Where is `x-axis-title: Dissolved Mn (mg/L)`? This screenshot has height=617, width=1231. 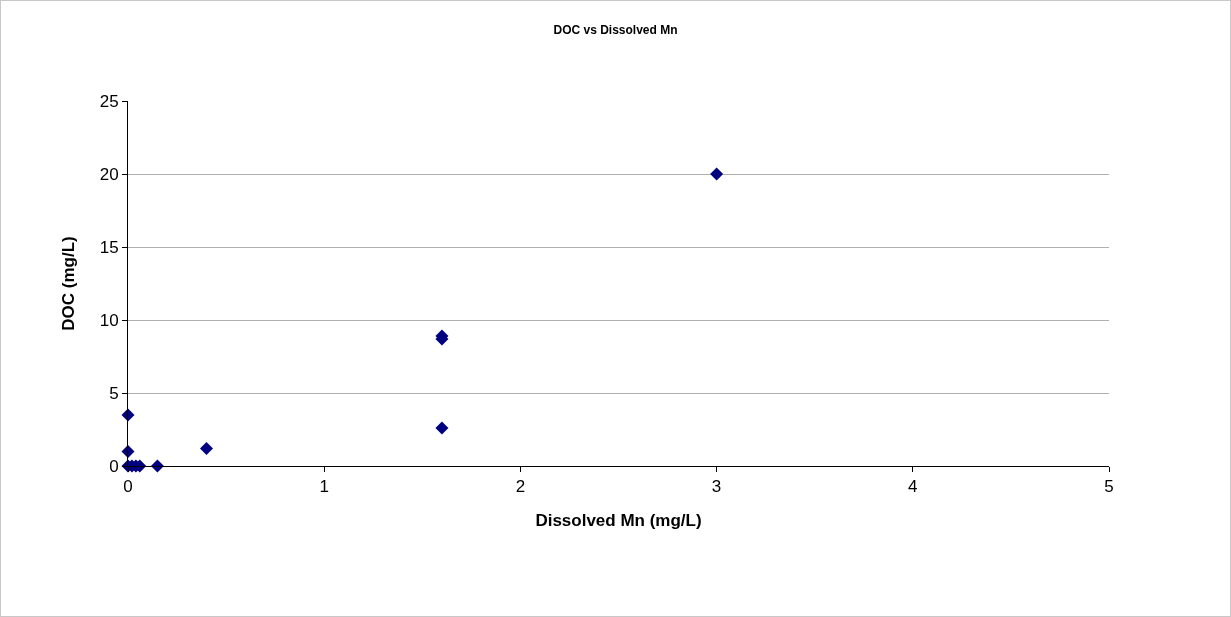
x-axis-title: Dissolved Mn (mg/L) is located at coordinates (618, 520).